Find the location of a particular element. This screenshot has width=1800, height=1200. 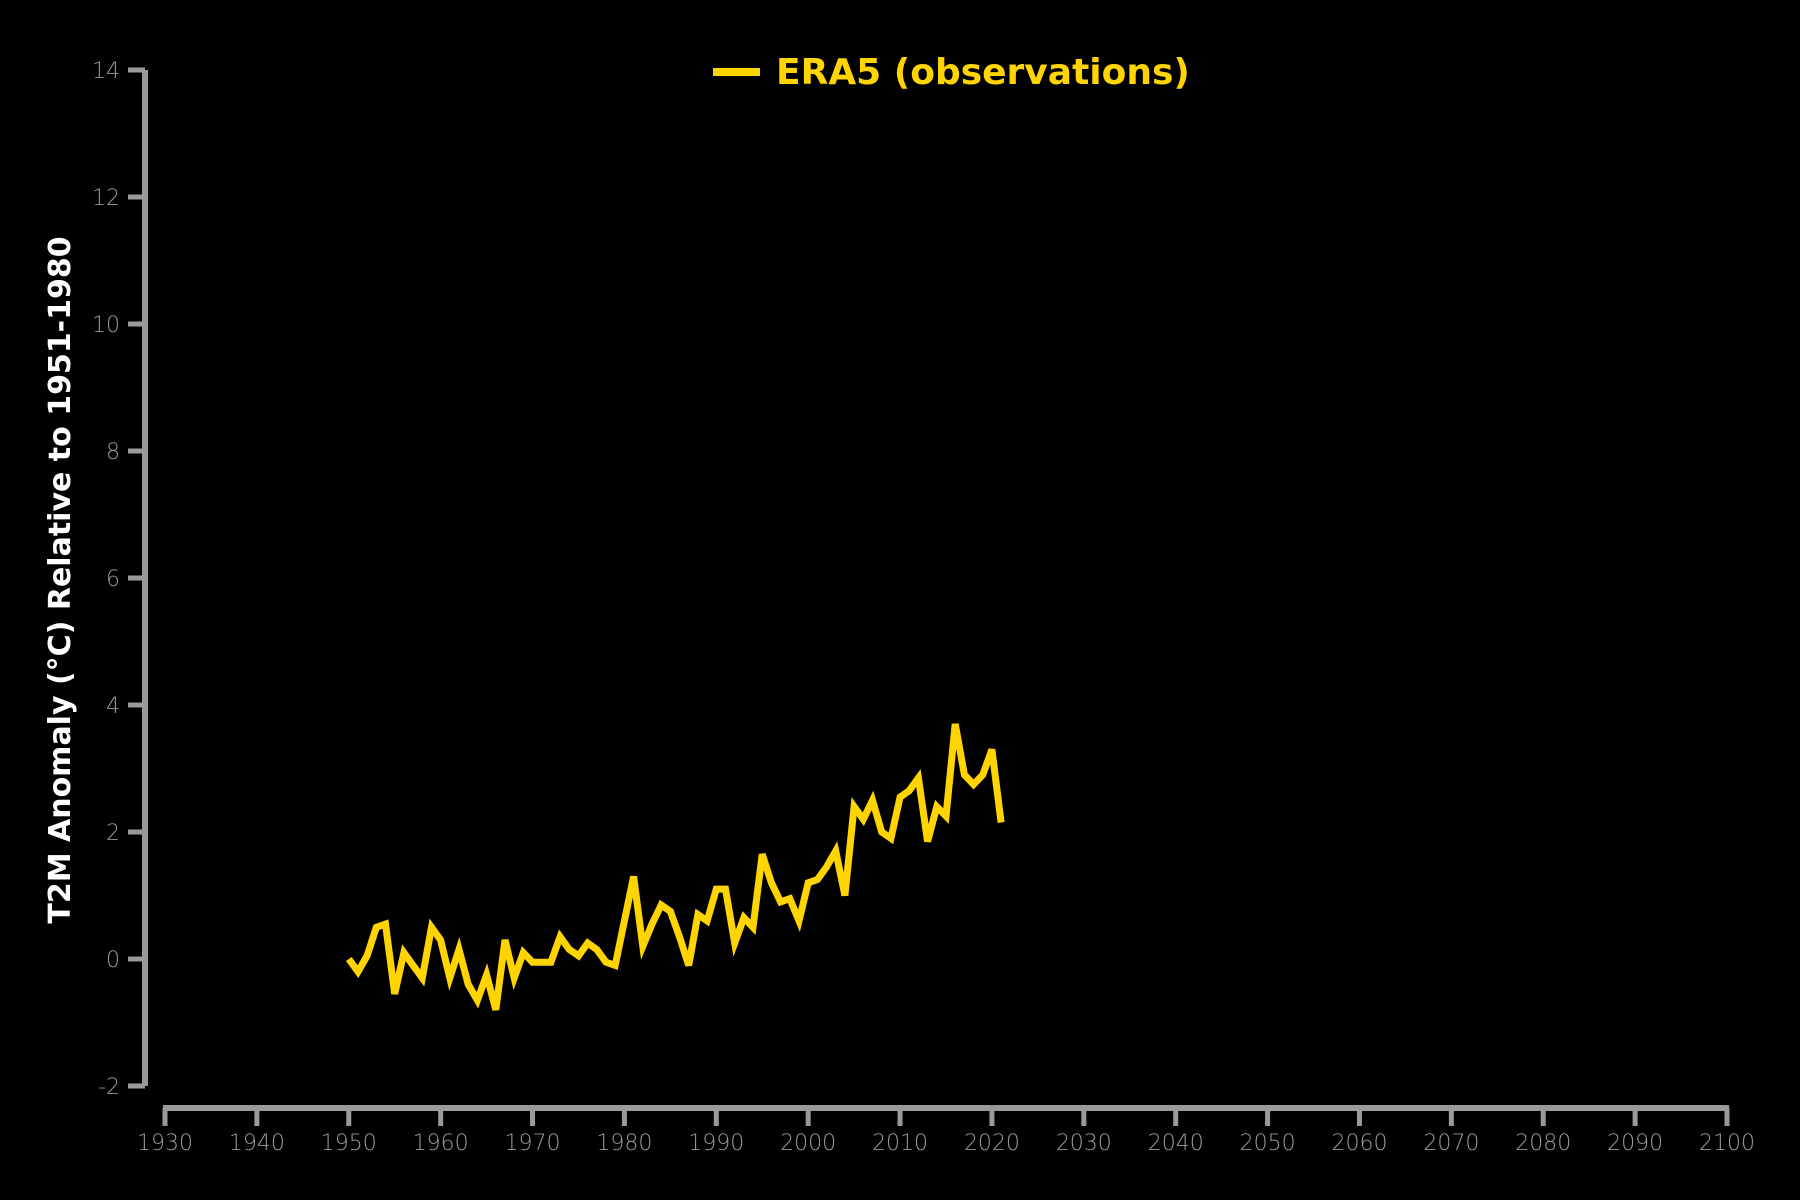

y-tick-label: 10 is located at coordinates (106, 325).